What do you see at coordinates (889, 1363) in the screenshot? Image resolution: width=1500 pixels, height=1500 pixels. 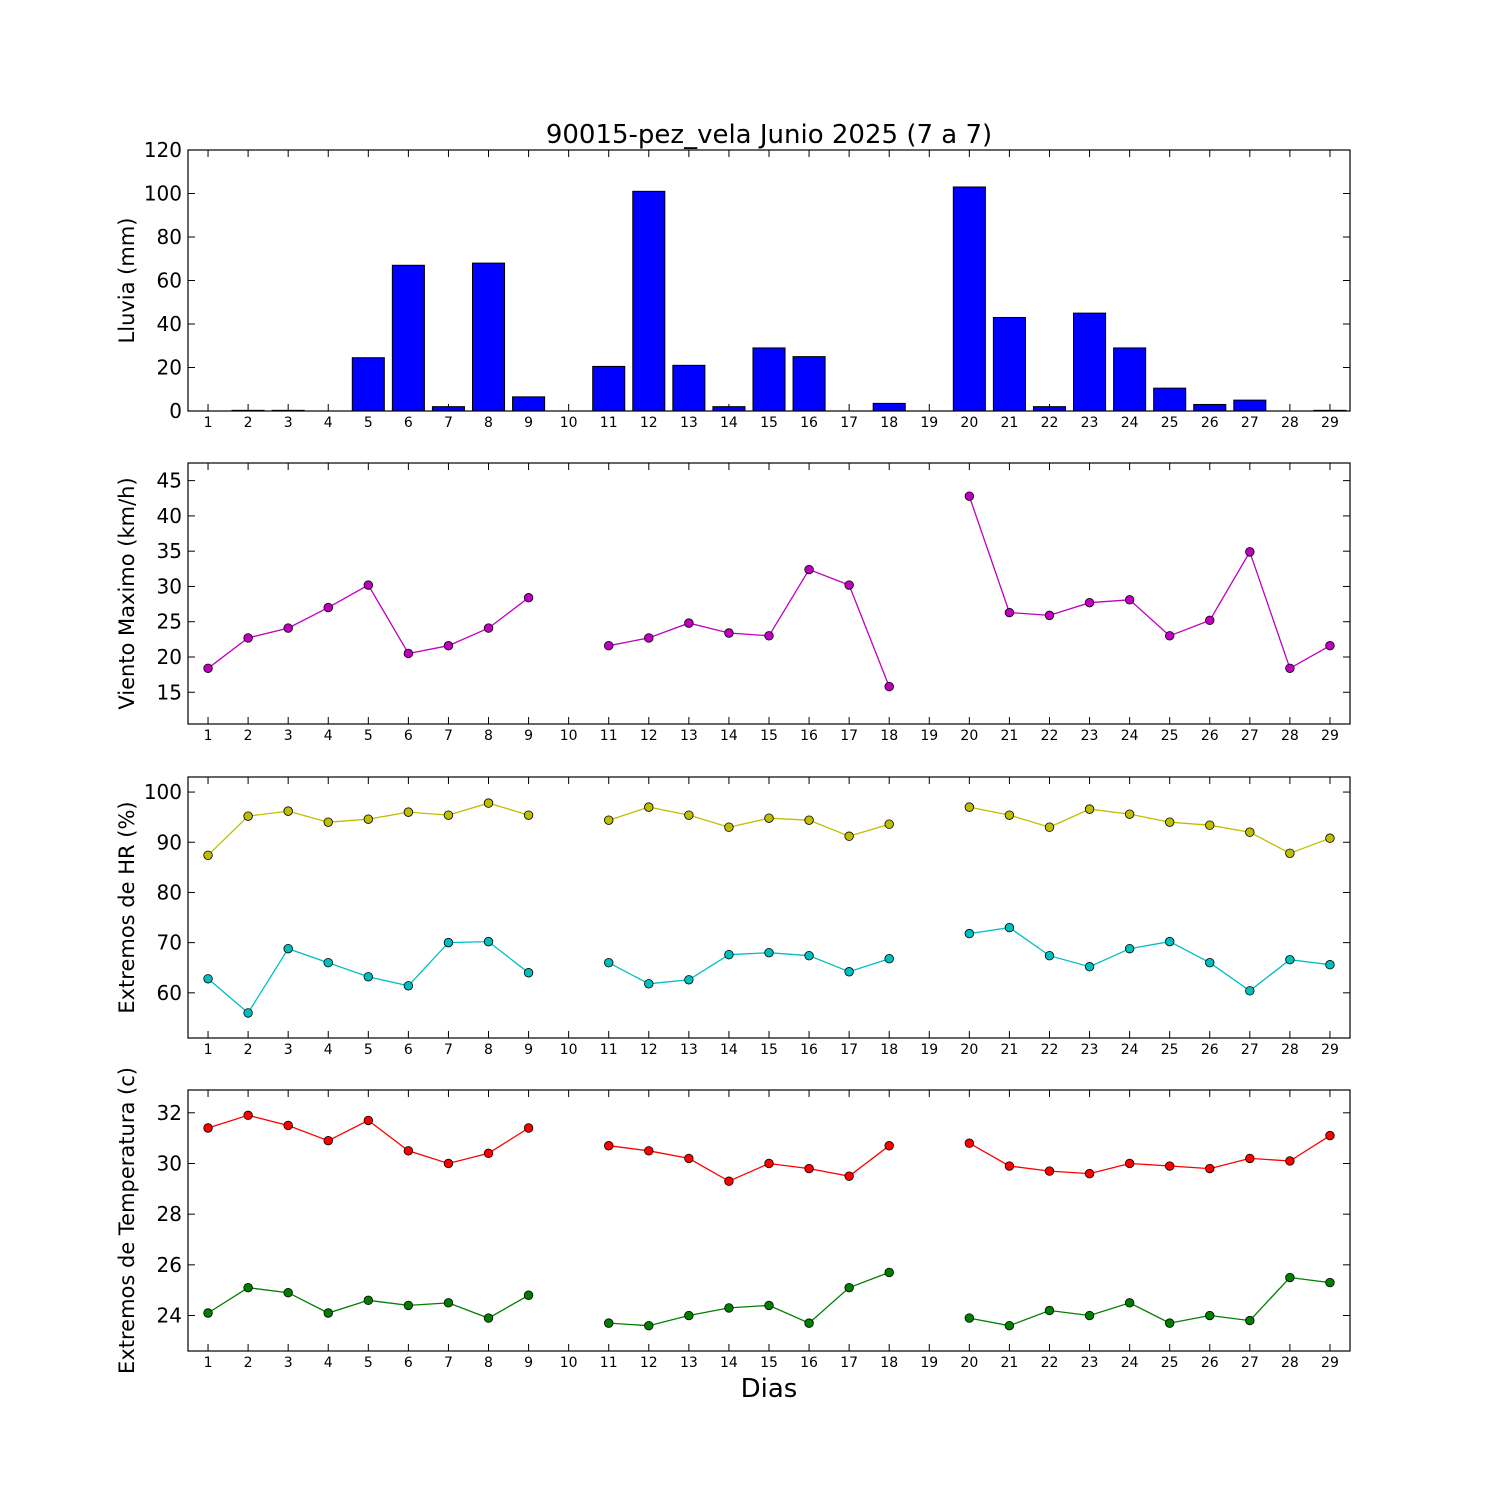 I see `x-tick-label: 18` at bounding box center [889, 1363].